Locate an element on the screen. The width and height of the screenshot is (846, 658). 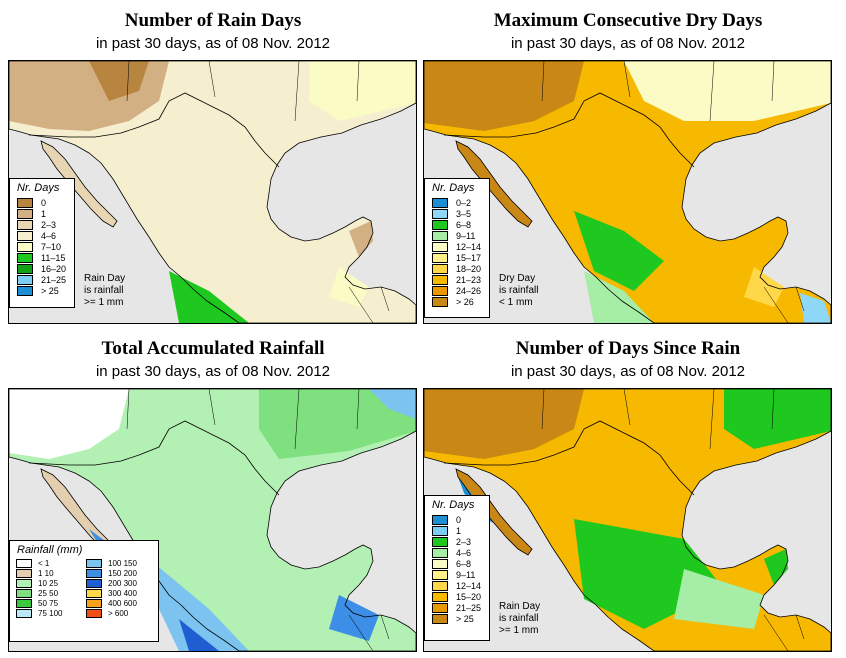
legend-label: 21–25 is located at coordinates (469, 607).